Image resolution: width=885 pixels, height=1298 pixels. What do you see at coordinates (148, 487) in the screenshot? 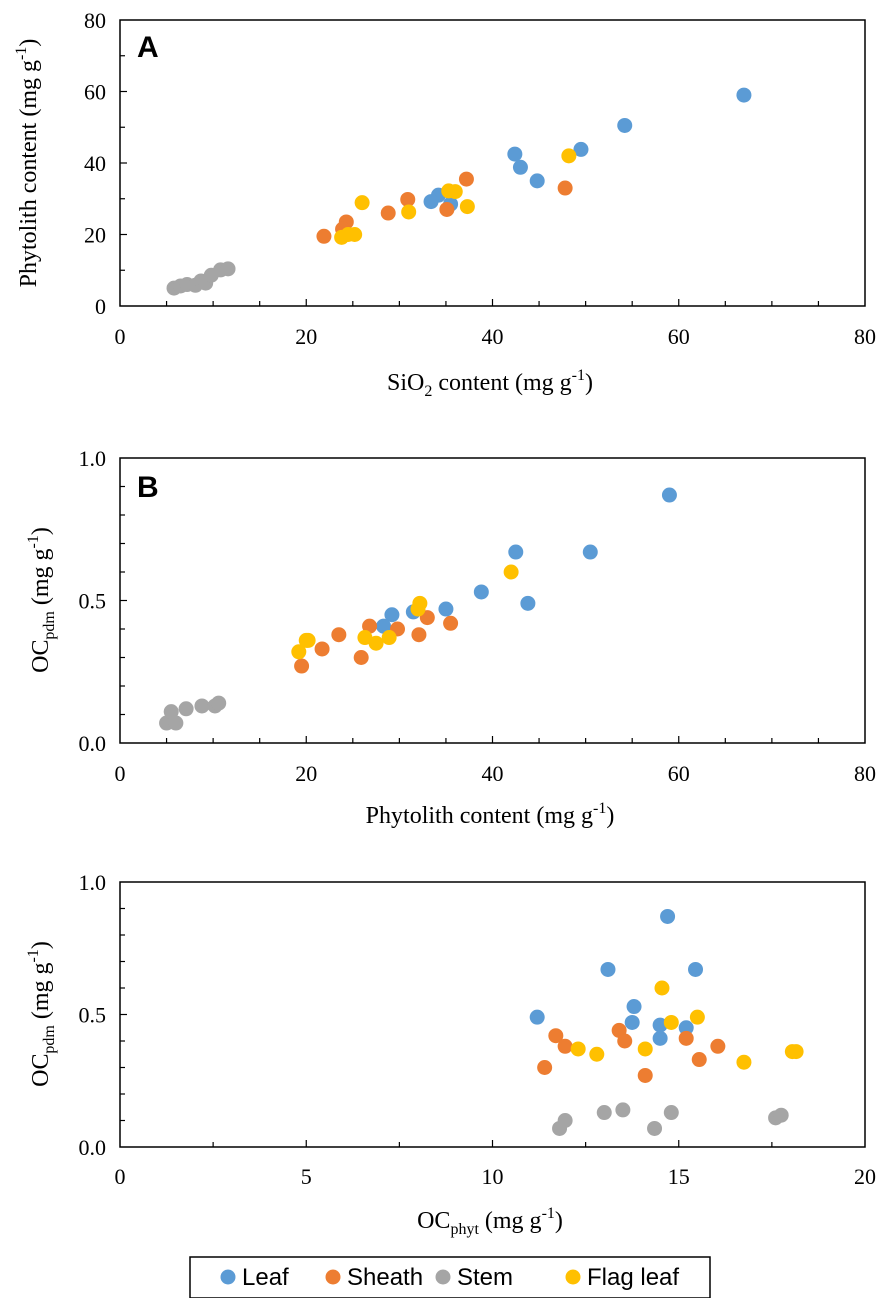
I see `panel-label: B` at bounding box center [148, 487].